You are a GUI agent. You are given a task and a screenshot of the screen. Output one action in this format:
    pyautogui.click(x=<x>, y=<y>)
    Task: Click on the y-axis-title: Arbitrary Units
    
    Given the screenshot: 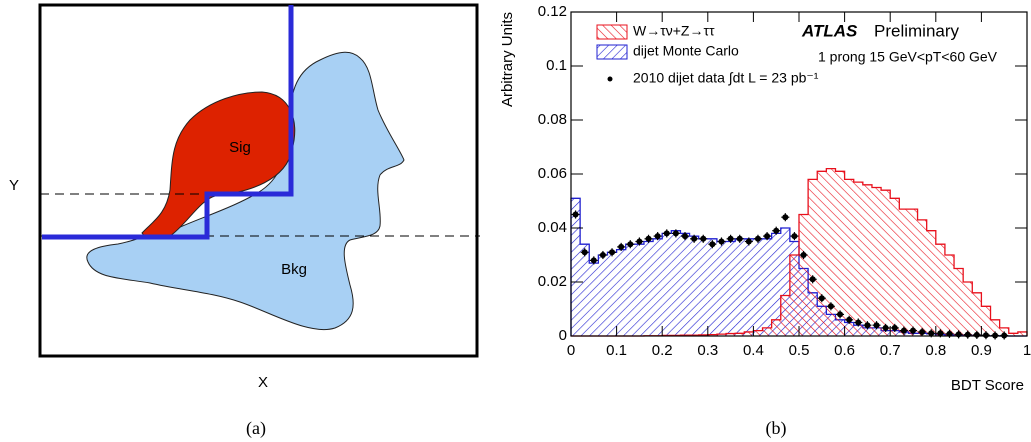 What is the action you would take?
    pyautogui.click(x=507, y=59)
    